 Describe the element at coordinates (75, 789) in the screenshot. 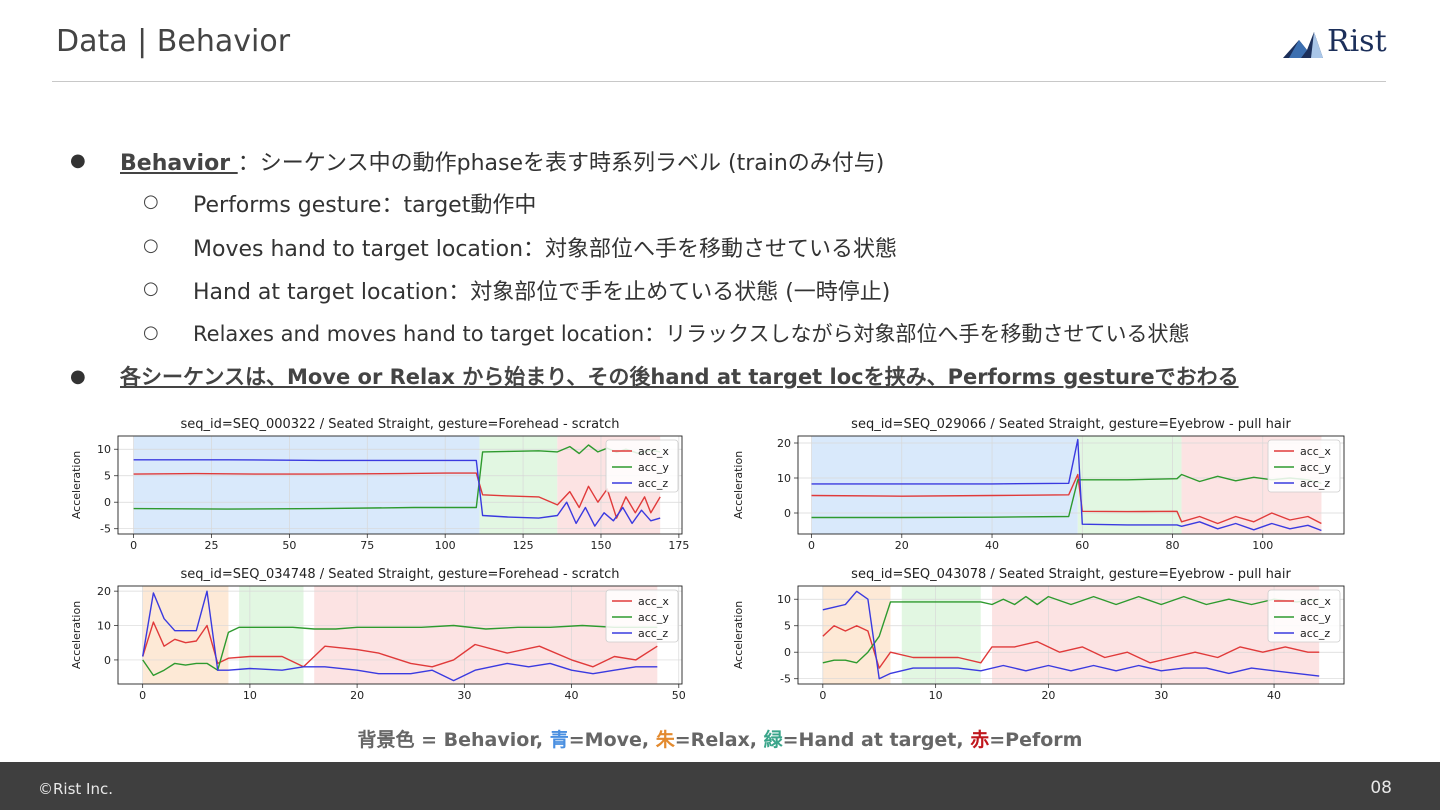

I see `footer-copyright: ©Rist Inc.` at that location.